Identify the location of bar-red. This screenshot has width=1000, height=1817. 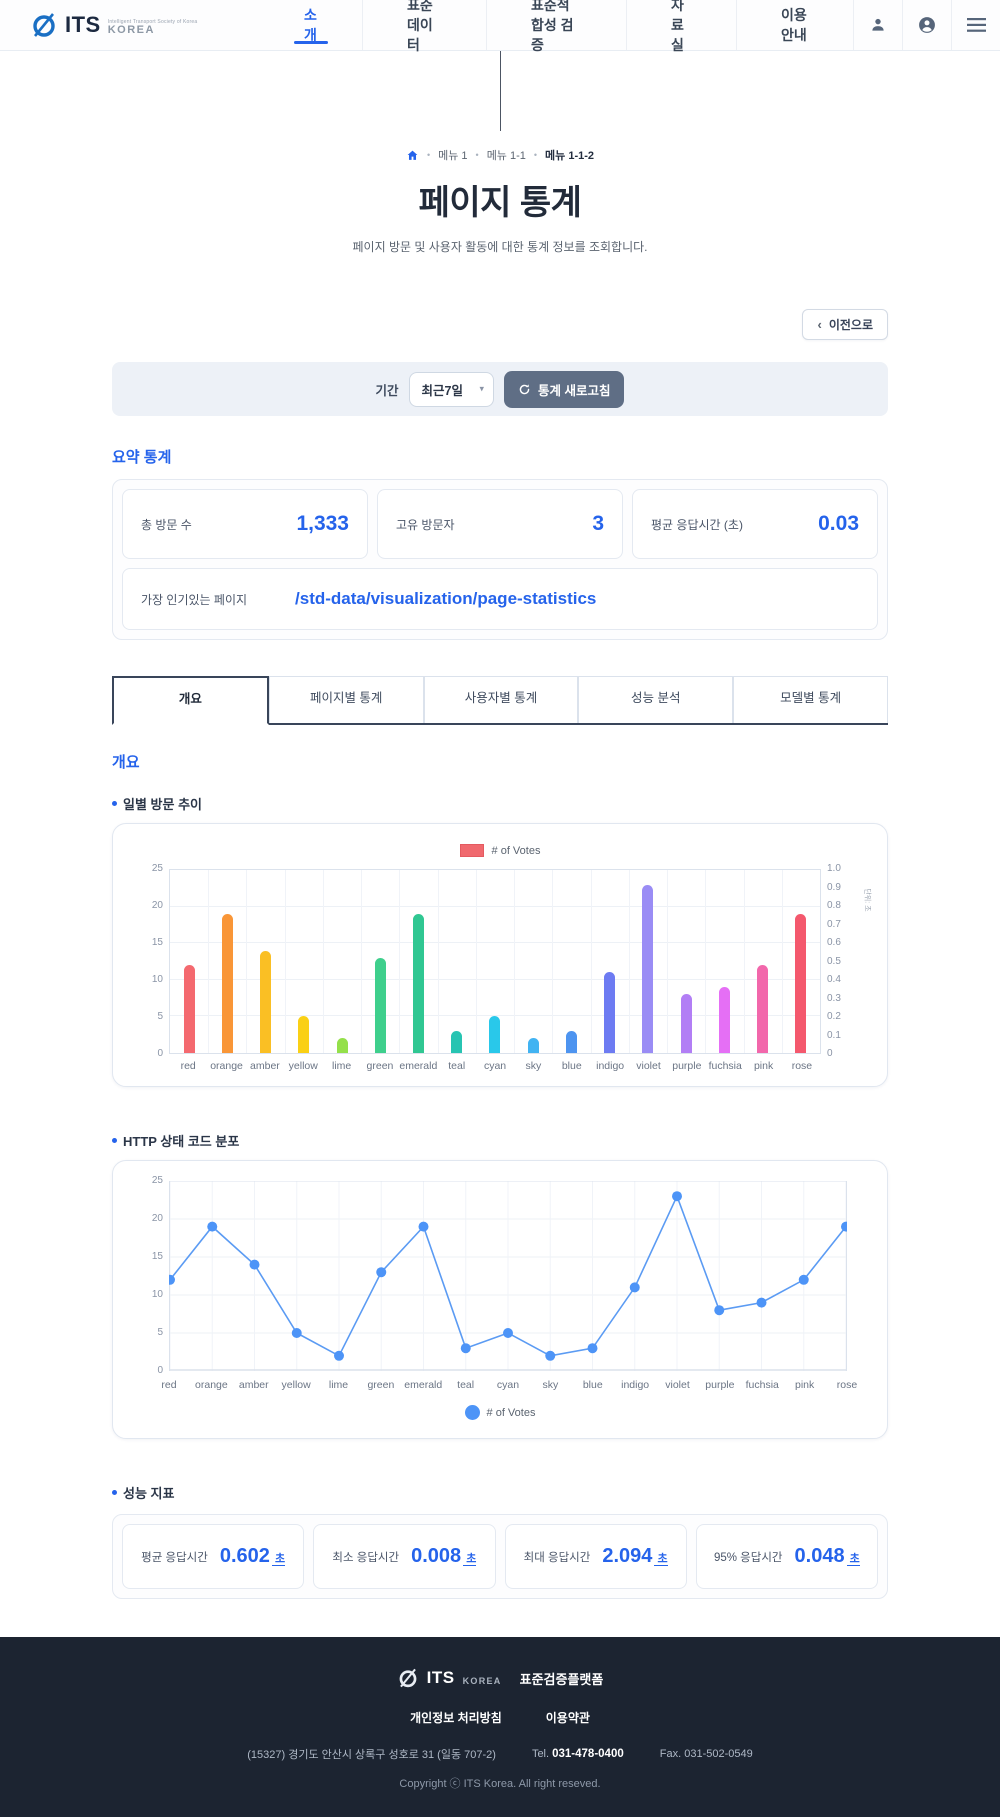
(189, 1009).